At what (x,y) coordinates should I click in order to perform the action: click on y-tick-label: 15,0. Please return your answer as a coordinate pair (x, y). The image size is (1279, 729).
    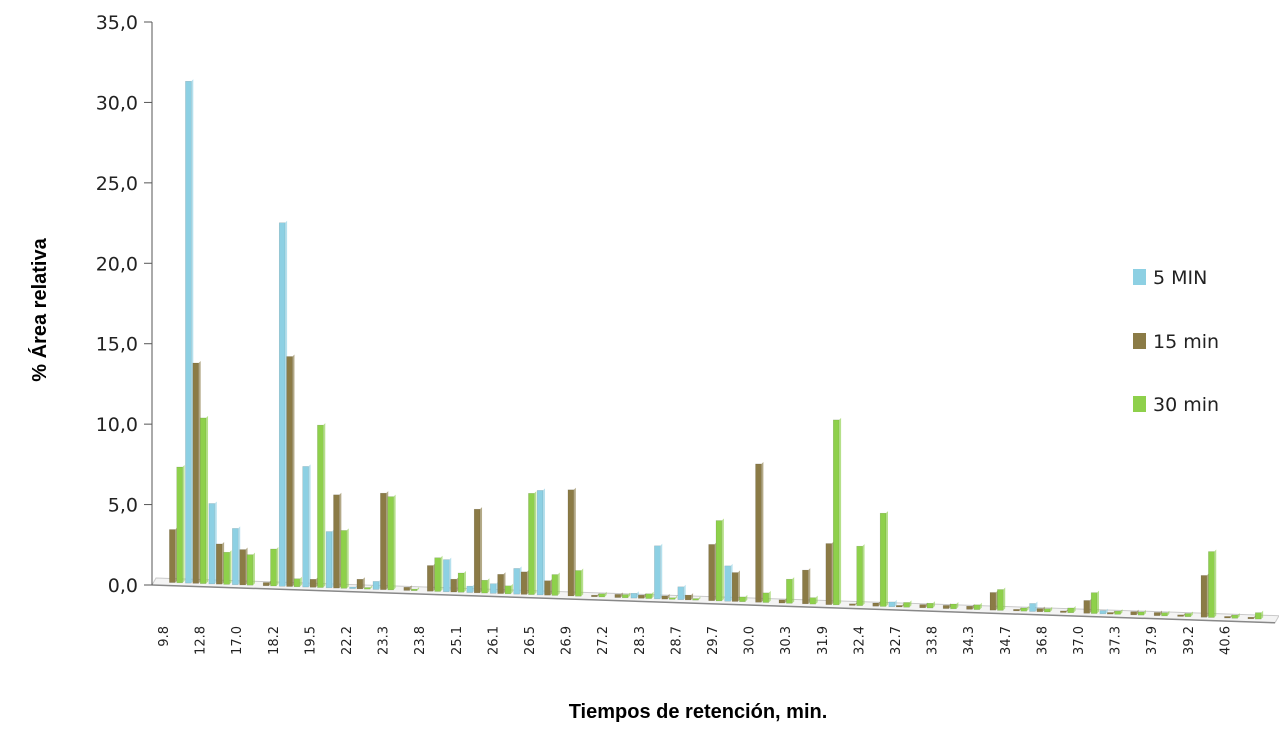
    Looking at the image, I should click on (117, 345).